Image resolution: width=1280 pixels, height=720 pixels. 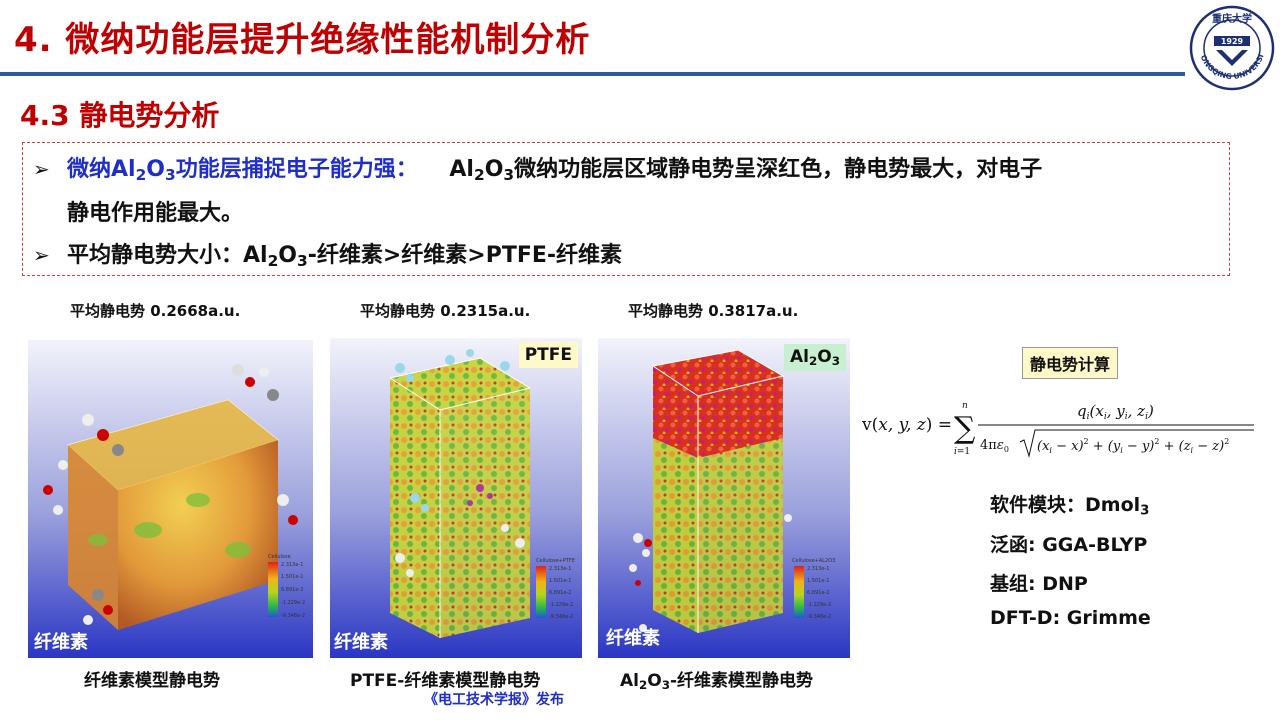 What do you see at coordinates (1070, 363) in the screenshot?
I see `calc-label: 静电势计算` at bounding box center [1070, 363].